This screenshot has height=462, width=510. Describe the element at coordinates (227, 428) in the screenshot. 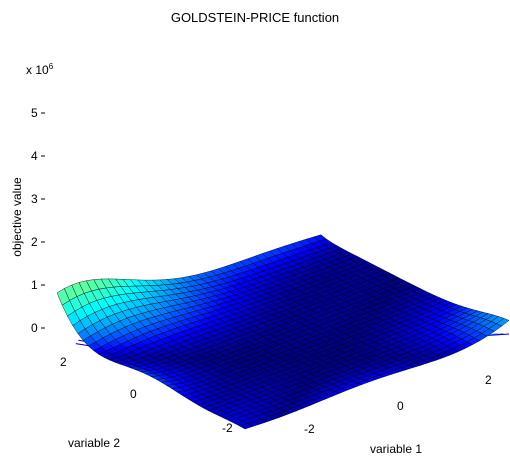

I see `y-tick-label: -2` at that location.